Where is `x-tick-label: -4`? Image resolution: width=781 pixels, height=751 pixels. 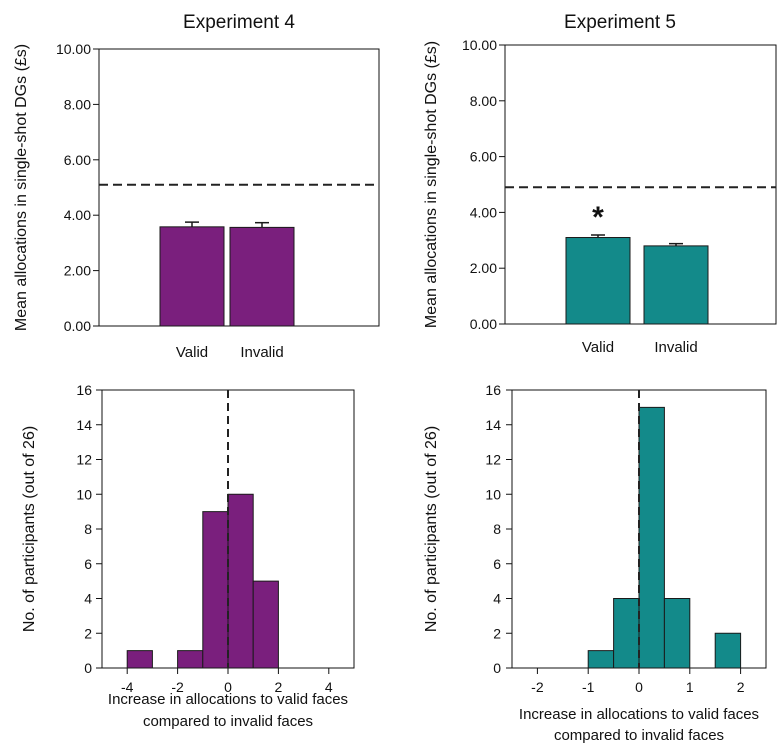 x-tick-label: -4 is located at coordinates (127, 687).